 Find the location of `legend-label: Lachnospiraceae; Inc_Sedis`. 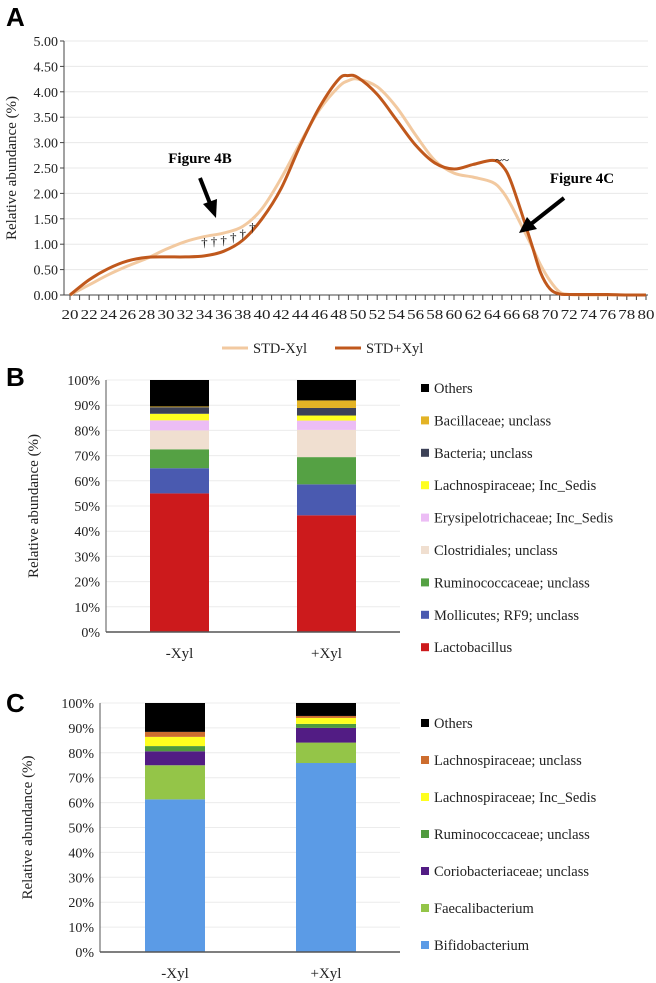

legend-label: Lachnospiraceae; Inc_Sedis is located at coordinates (515, 486).